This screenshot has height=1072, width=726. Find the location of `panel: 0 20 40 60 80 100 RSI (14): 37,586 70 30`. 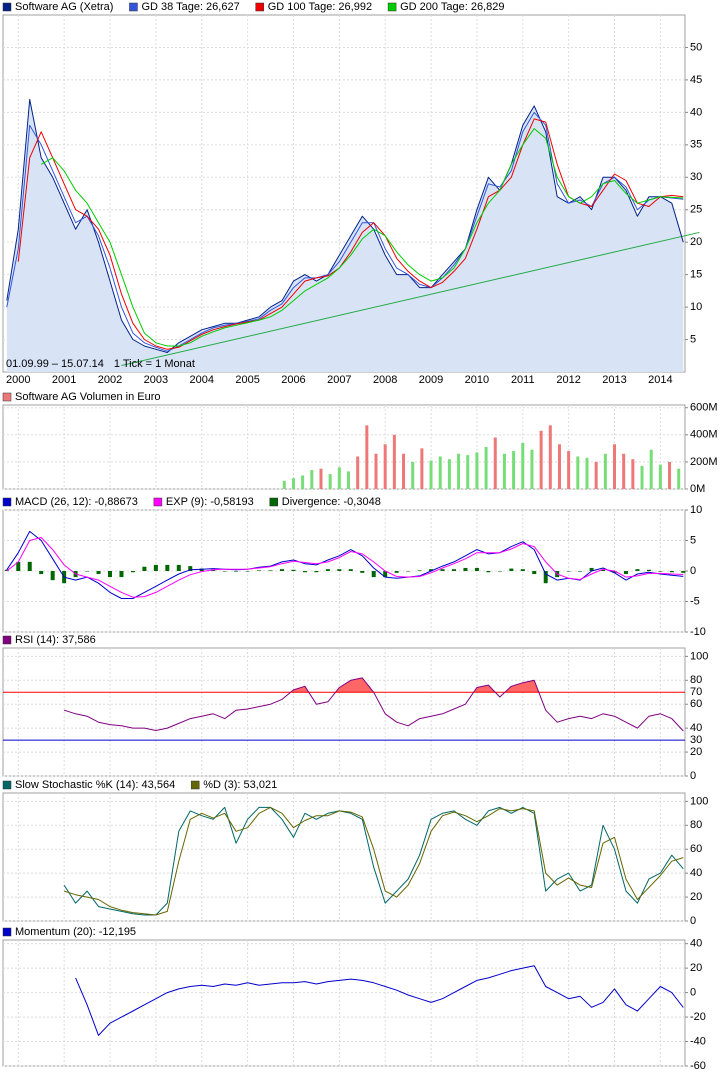

panel: 0 20 40 60 80 100 RSI (14): 37,586 70 30 is located at coordinates (355, 708).